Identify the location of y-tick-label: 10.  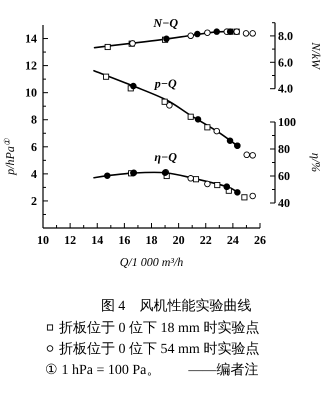
(31, 93).